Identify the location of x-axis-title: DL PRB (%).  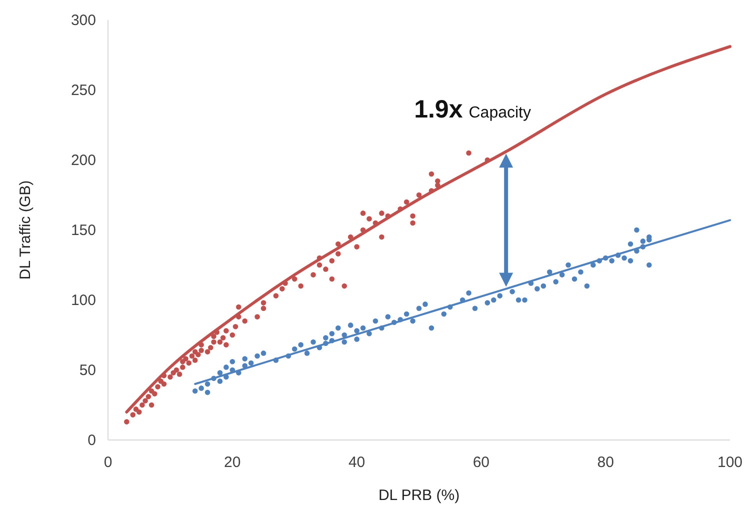
(419, 495).